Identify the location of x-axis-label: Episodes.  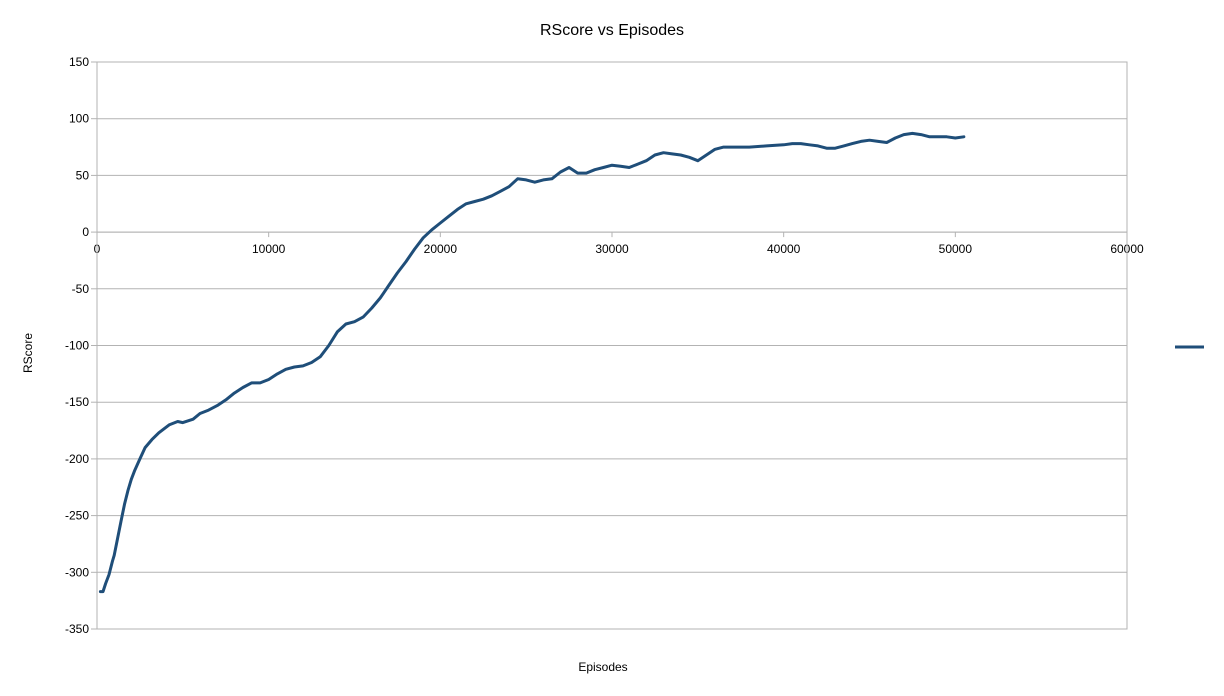
(603, 667).